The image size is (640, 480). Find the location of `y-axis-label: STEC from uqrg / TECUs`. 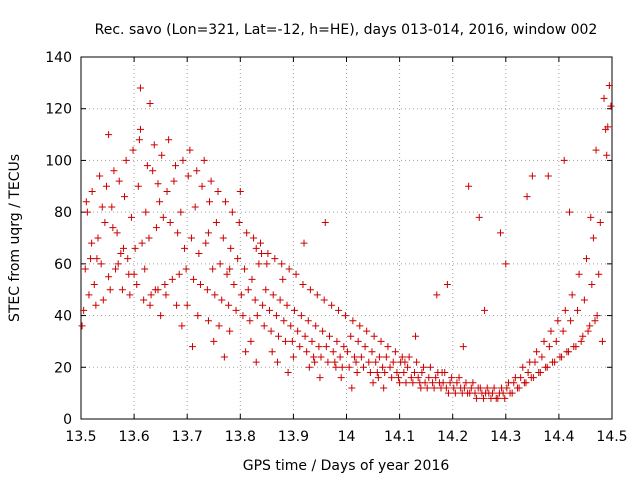

y-axis-label: STEC from uqrg / TECUs is located at coordinates (15, 238).